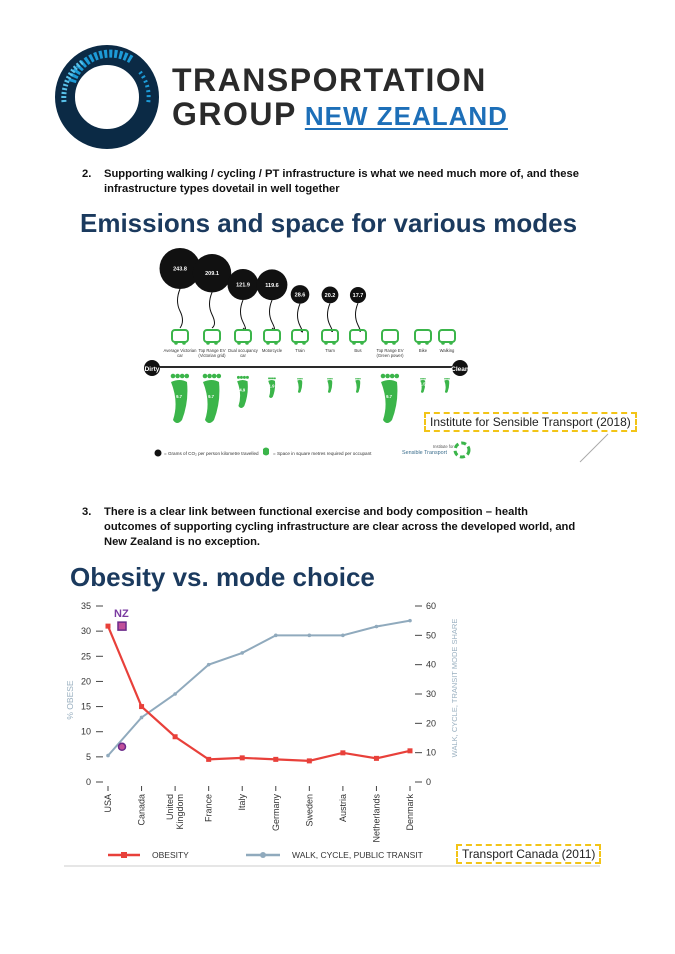 This screenshot has height=954, width=675. I want to click on nz-obesity-marker, so click(122, 626).